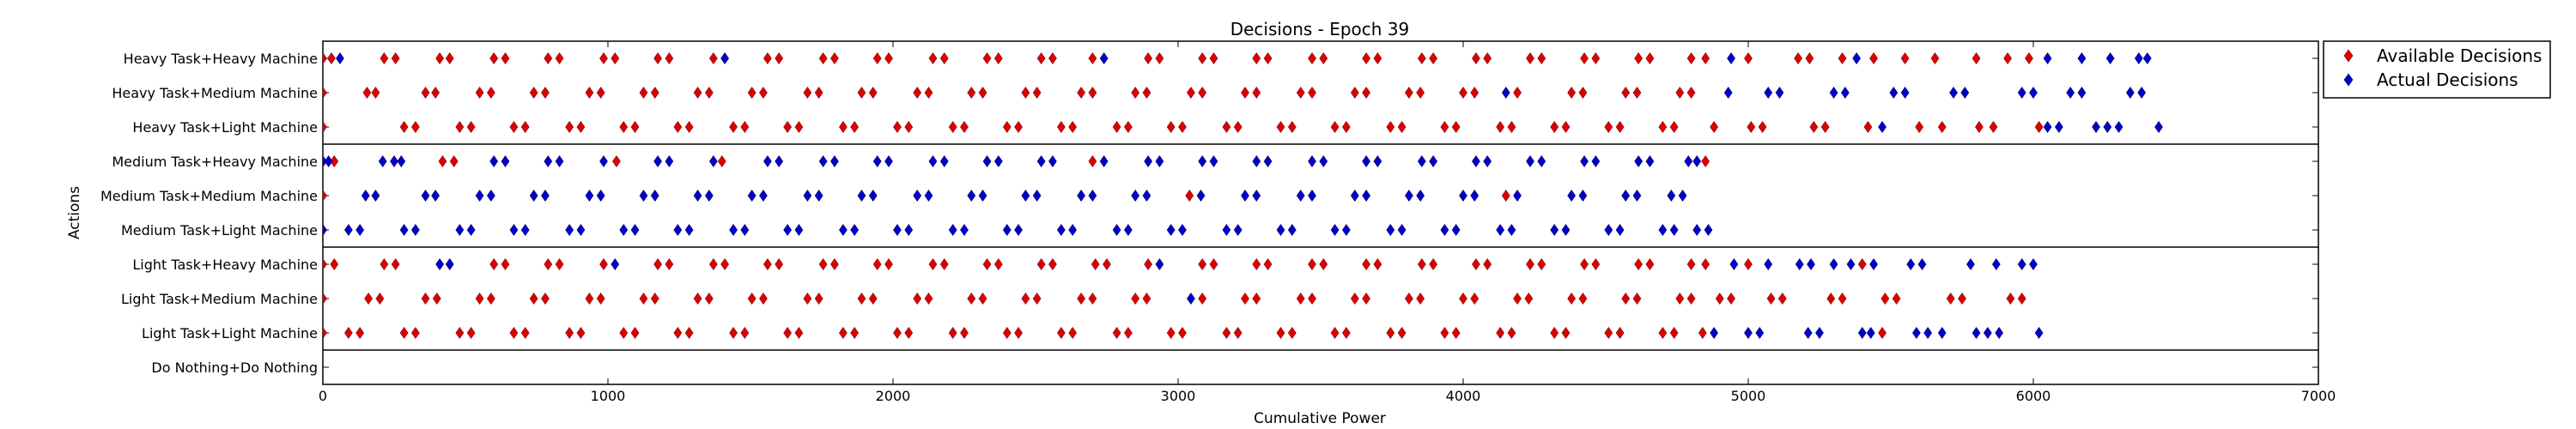 This screenshot has width=2576, height=429. Describe the element at coordinates (215, 93) in the screenshot. I see `y-tick-label: Heavy Task+Medium Machine` at that location.